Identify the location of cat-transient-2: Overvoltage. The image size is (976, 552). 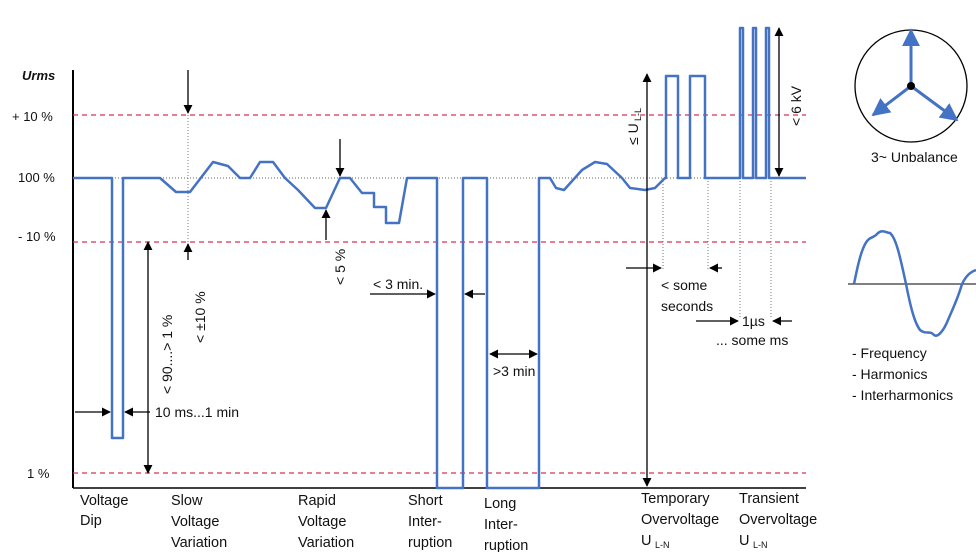
(778, 520).